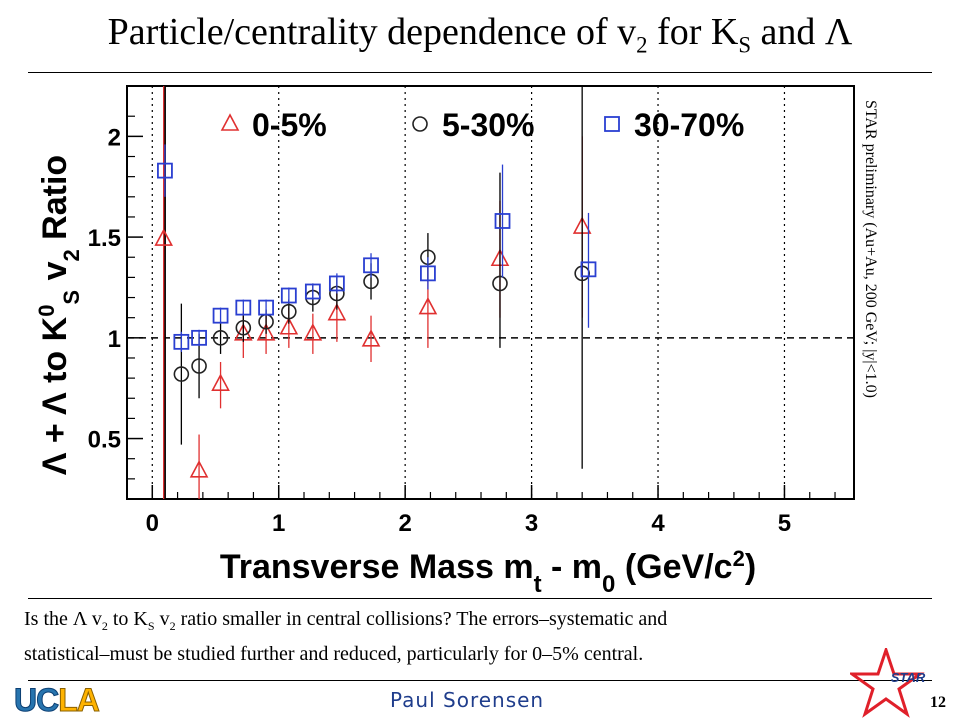 The height and width of the screenshot is (720, 960). What do you see at coordinates (642, 45) in the screenshot?
I see `title-sub-2: 2` at bounding box center [642, 45].